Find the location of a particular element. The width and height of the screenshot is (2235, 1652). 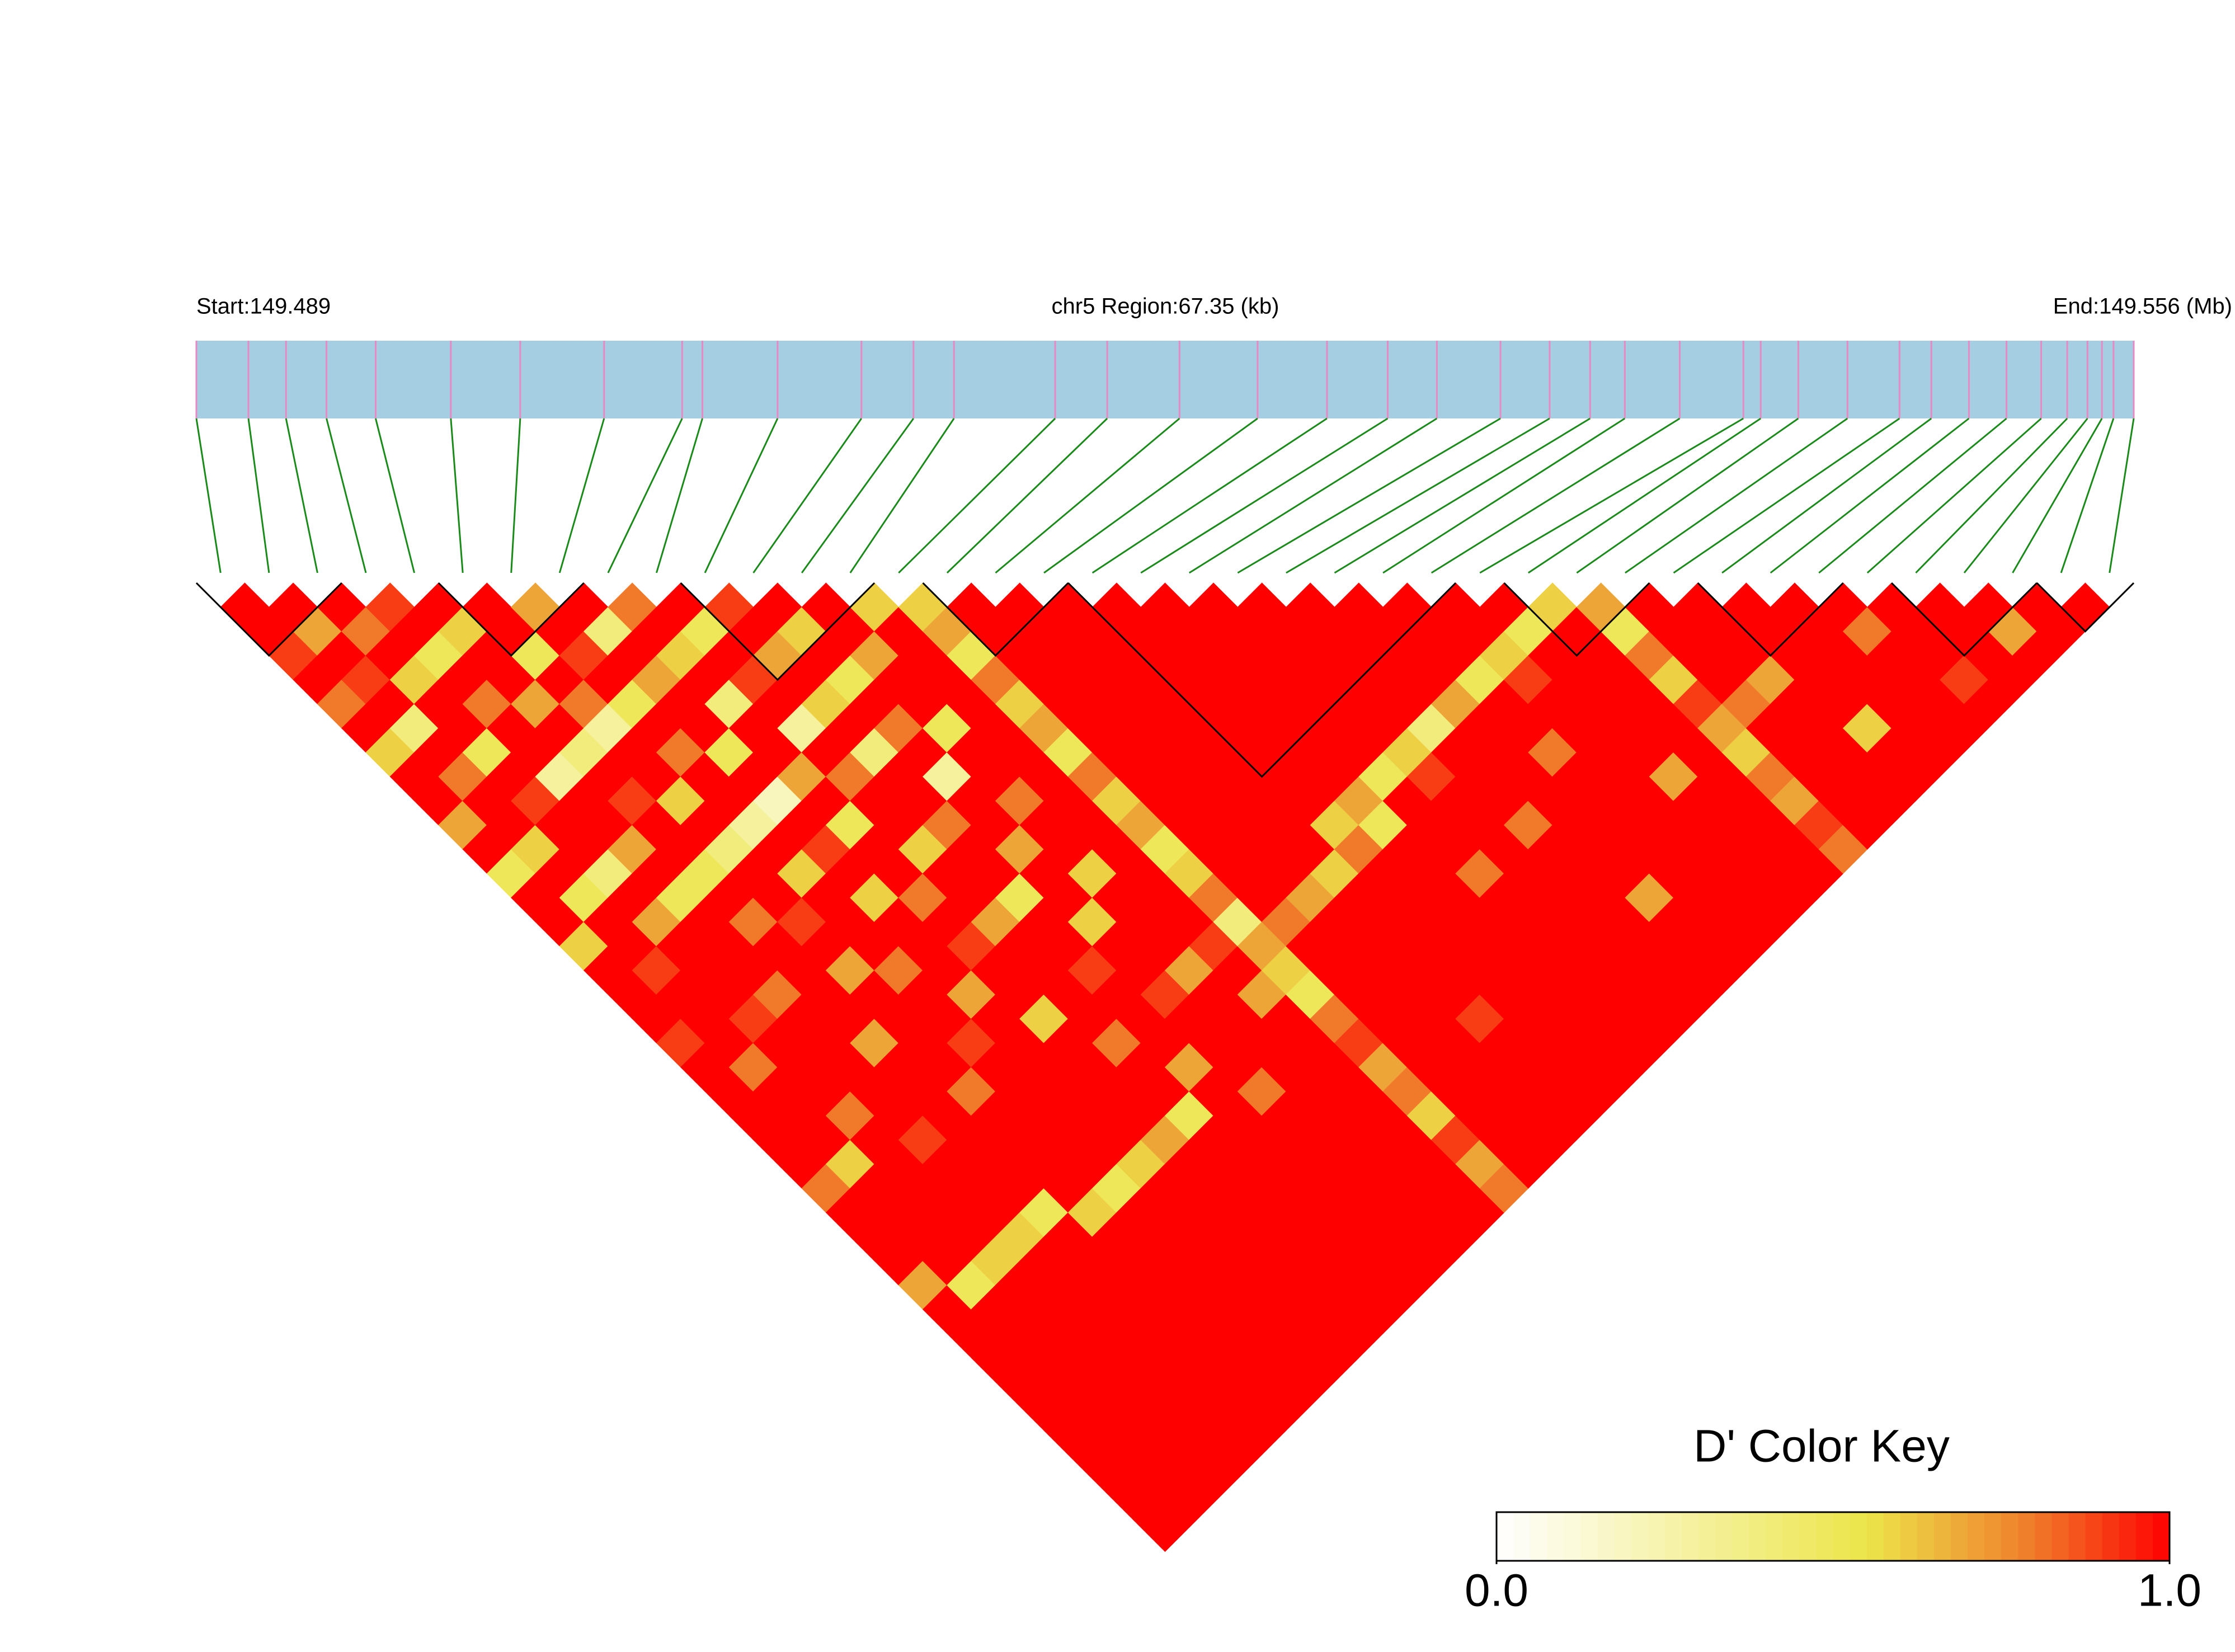

chart-title: chr5 Region:67.35 (kb) is located at coordinates (1165, 306).